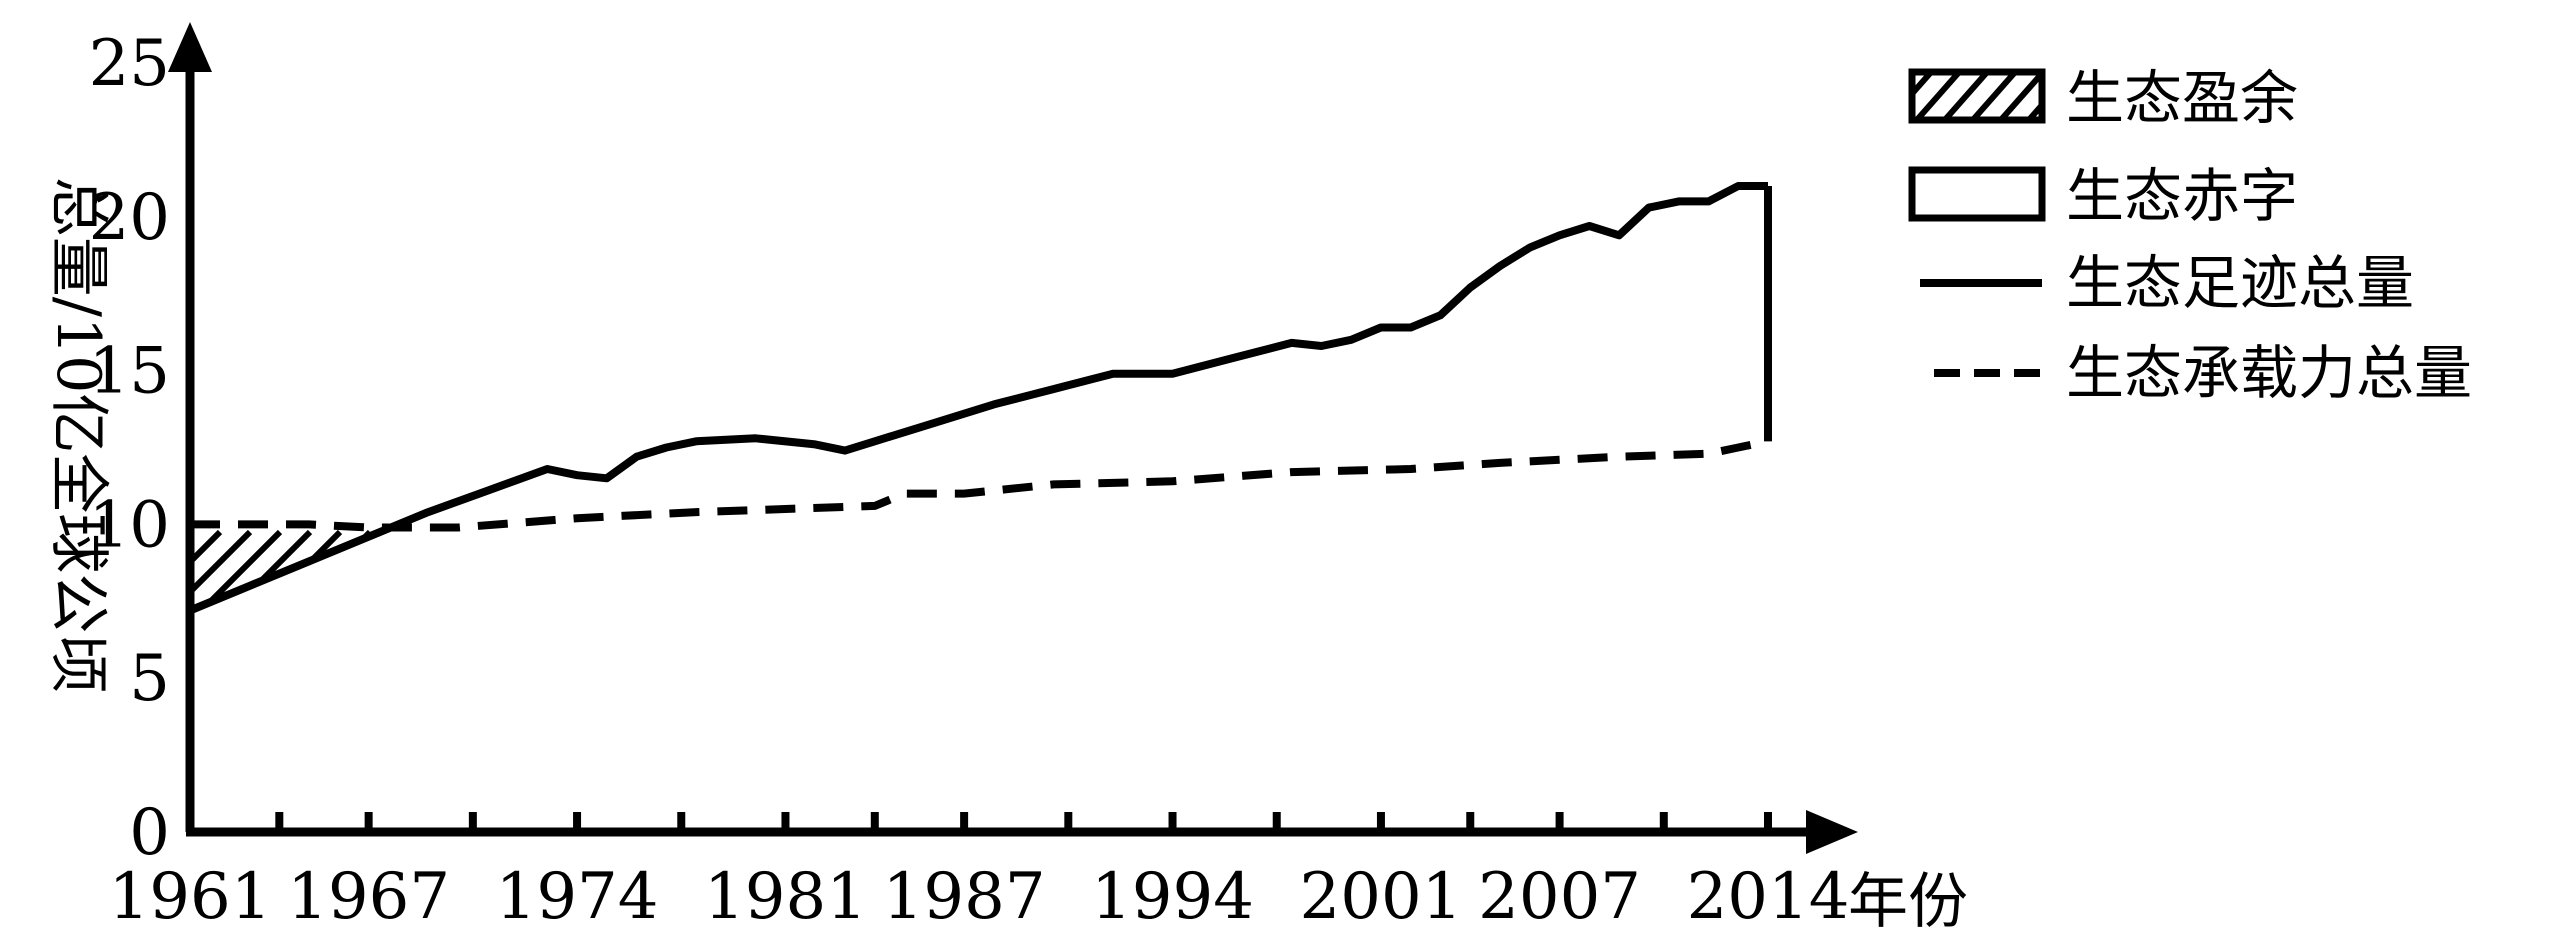  What do you see at coordinates (2182, 196) in the screenshot?
I see `legend-deficit-label: 生态赤字` at bounding box center [2182, 196].